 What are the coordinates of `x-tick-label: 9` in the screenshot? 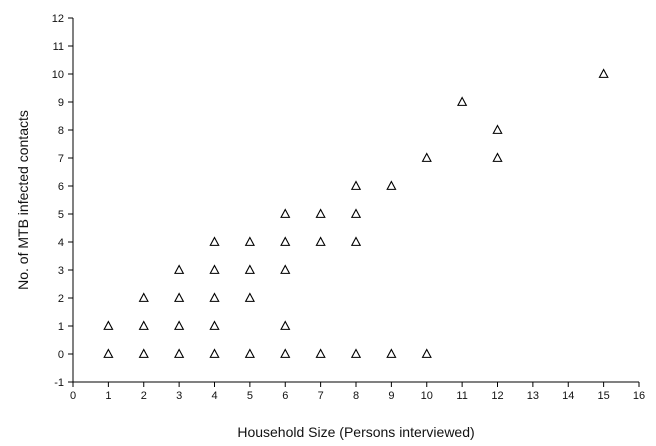 It's located at (391, 396).